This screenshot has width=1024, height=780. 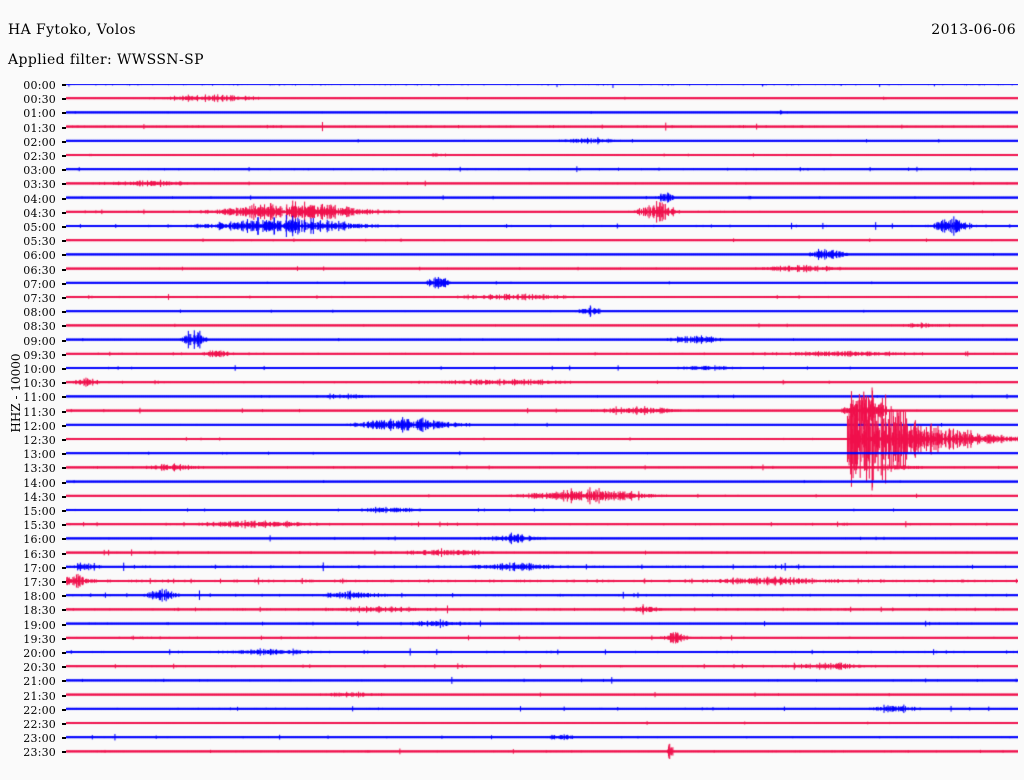 I want to click on time-label-14-30: 14:30, so click(x=39, y=497).